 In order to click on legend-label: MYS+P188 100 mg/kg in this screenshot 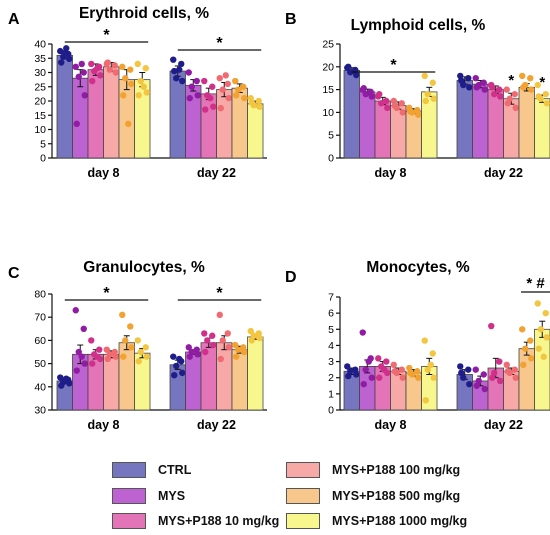, I will do `click(396, 470)`.